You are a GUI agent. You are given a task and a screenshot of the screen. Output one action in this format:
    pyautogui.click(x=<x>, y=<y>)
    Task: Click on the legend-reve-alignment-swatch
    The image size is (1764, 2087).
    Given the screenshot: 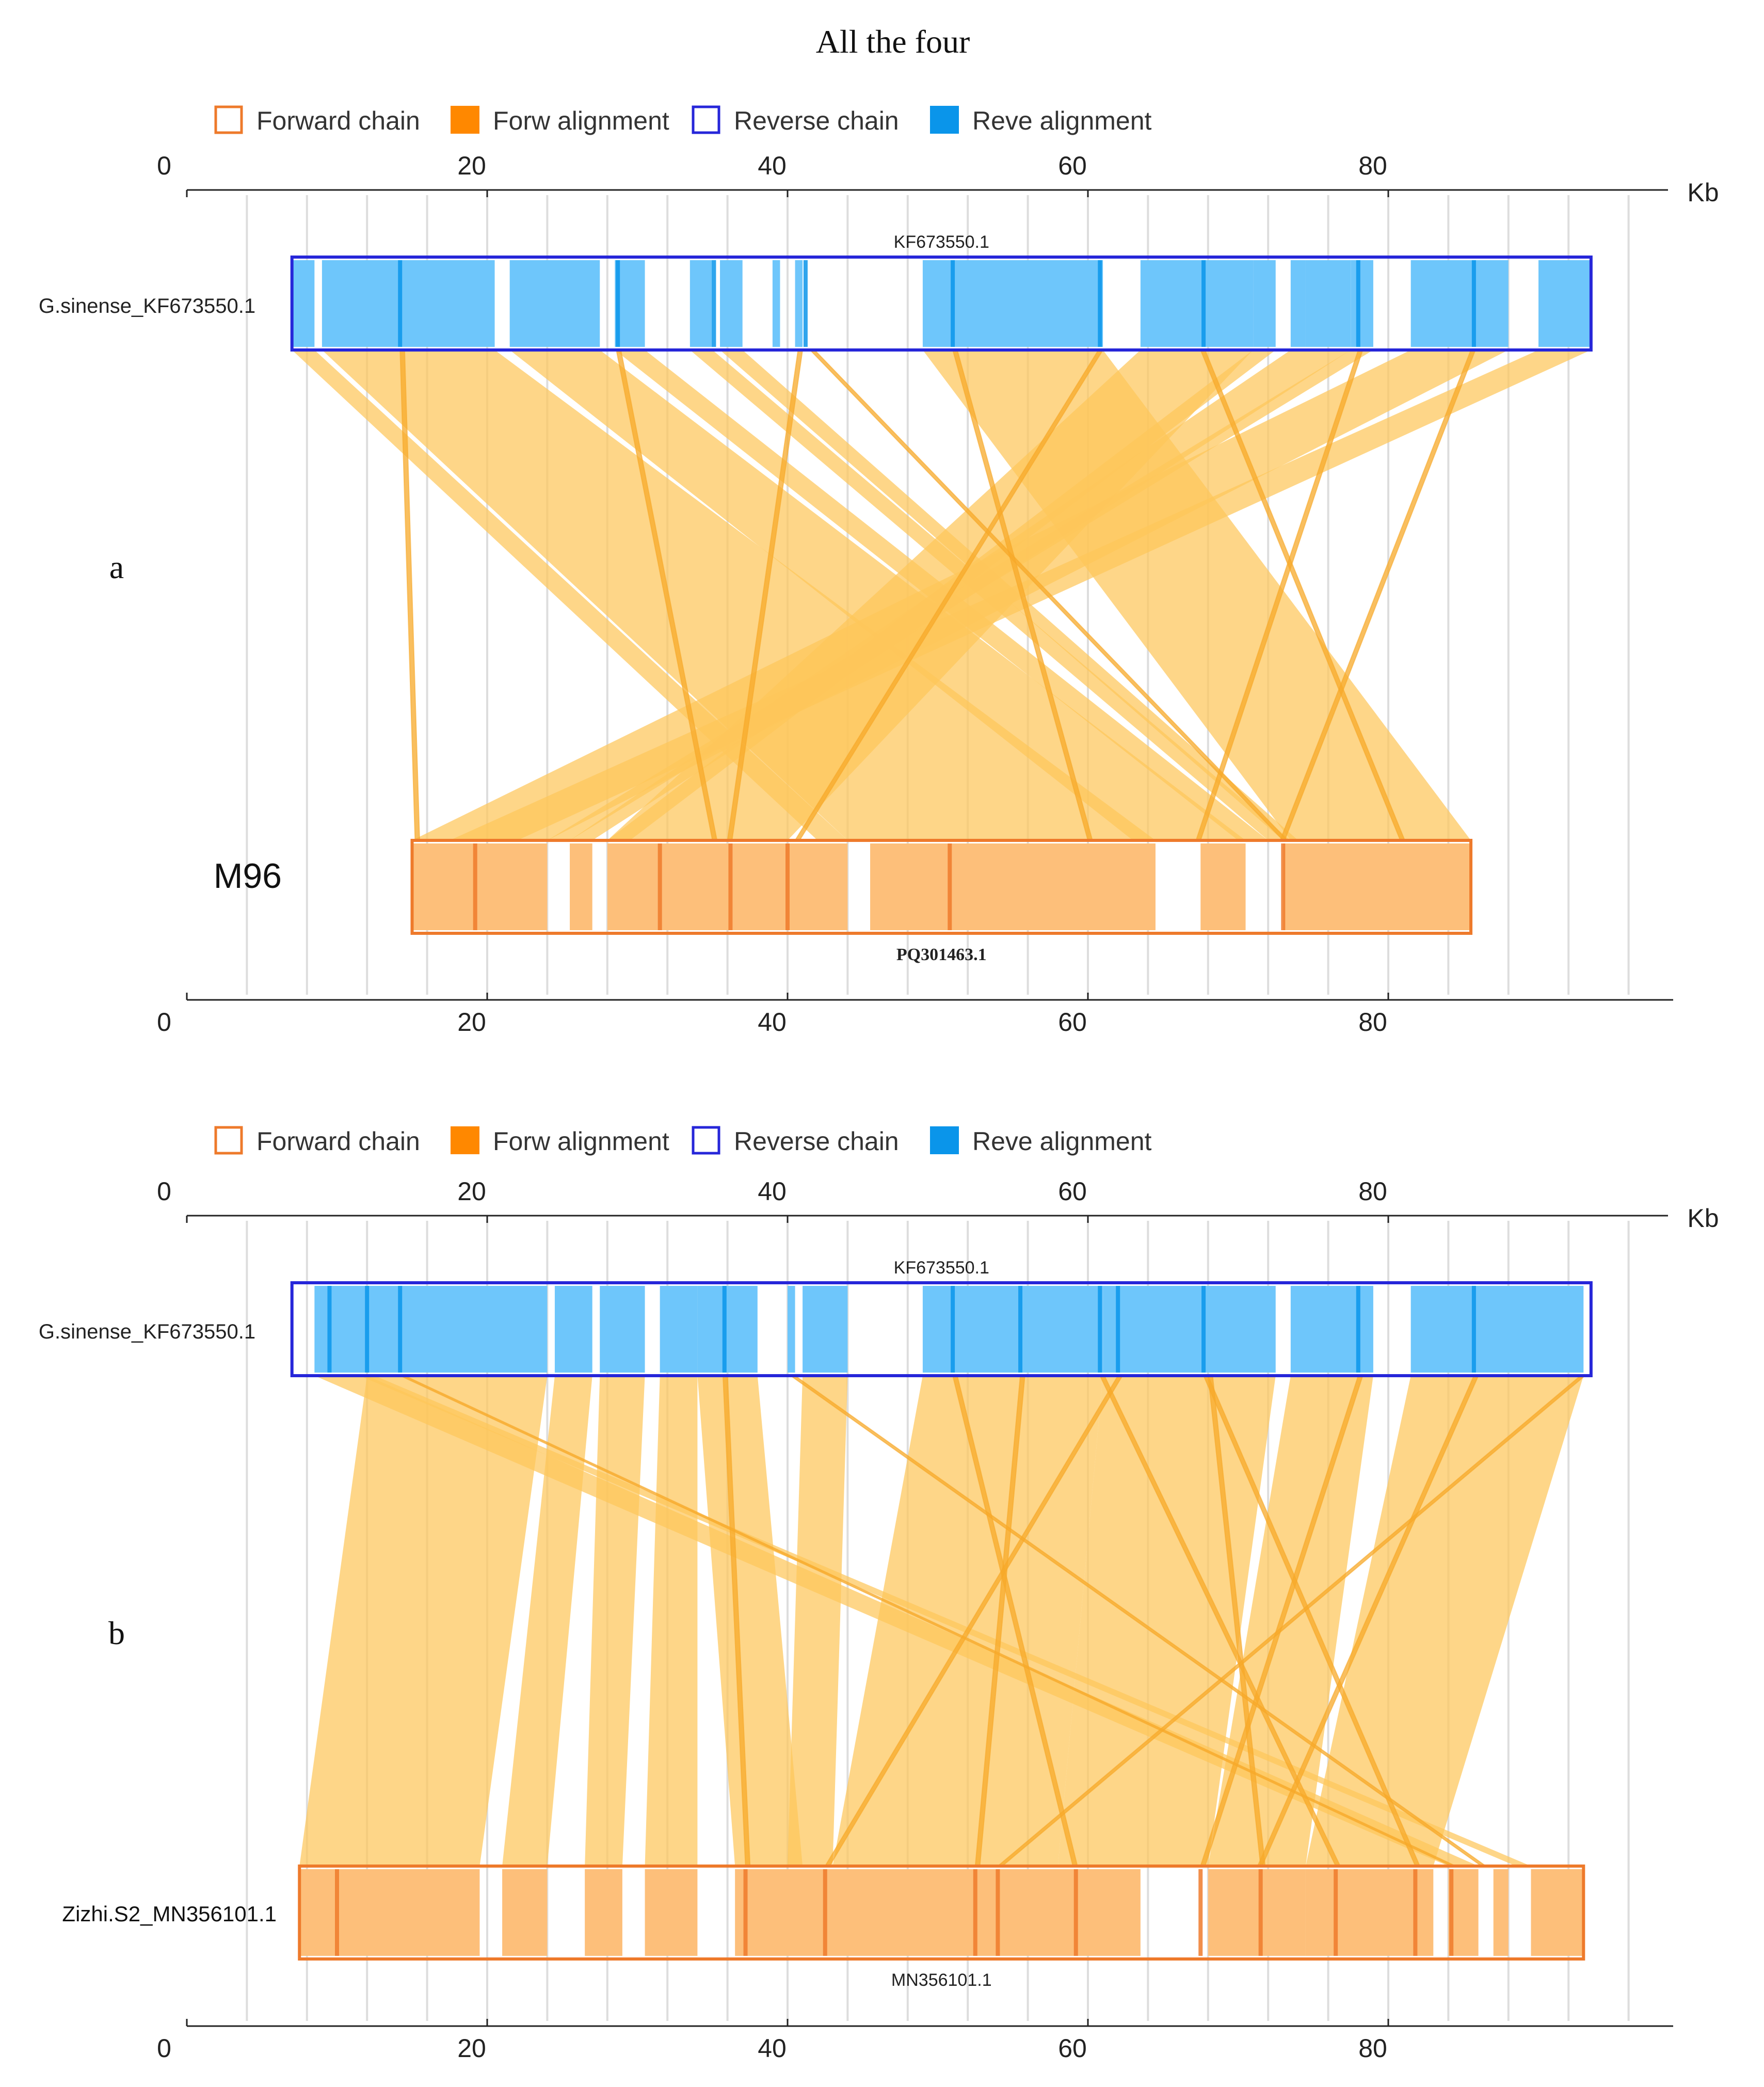 What is the action you would take?
    pyautogui.click(x=944, y=1140)
    